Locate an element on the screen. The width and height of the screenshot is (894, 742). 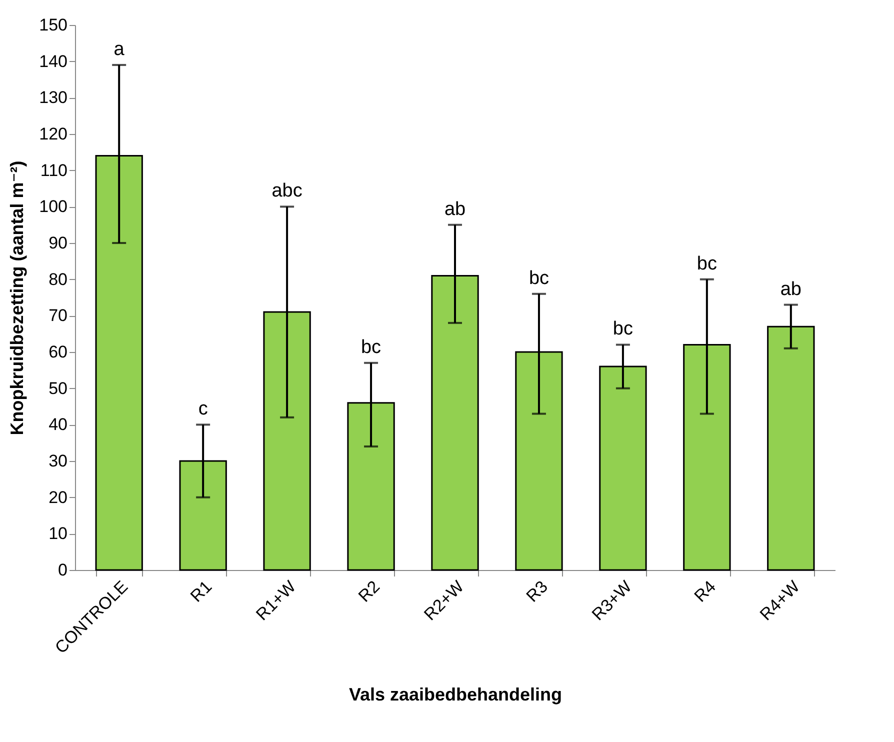
x-tick-label: R2 is located at coordinates (369, 591).